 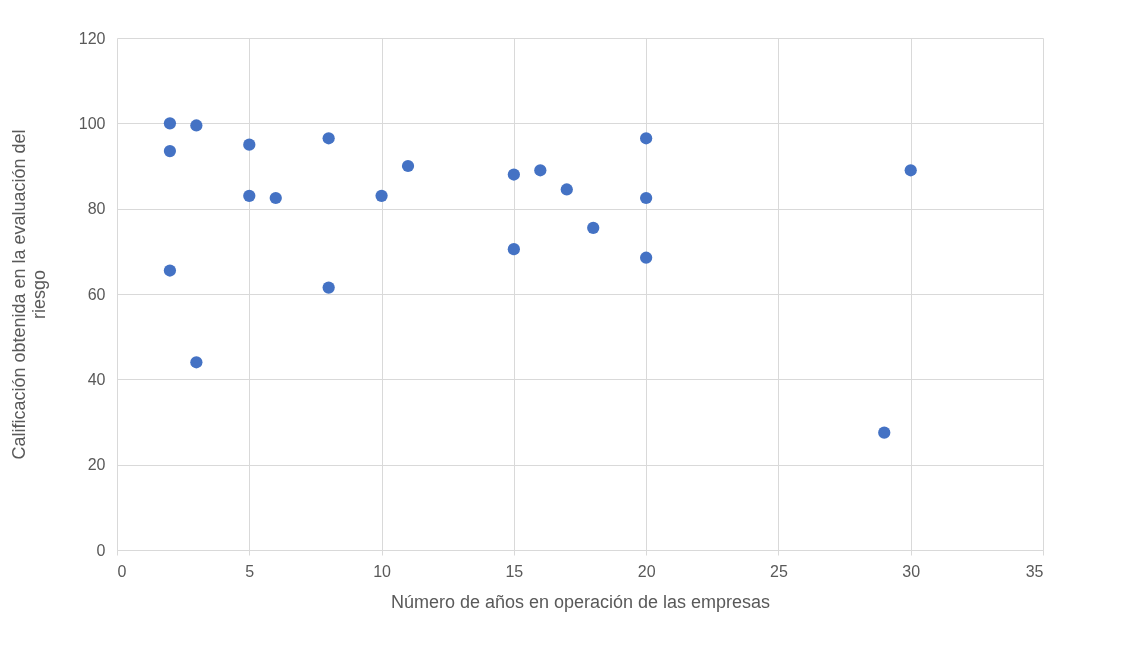 I want to click on y-tick-label: 20, so click(x=96, y=465).